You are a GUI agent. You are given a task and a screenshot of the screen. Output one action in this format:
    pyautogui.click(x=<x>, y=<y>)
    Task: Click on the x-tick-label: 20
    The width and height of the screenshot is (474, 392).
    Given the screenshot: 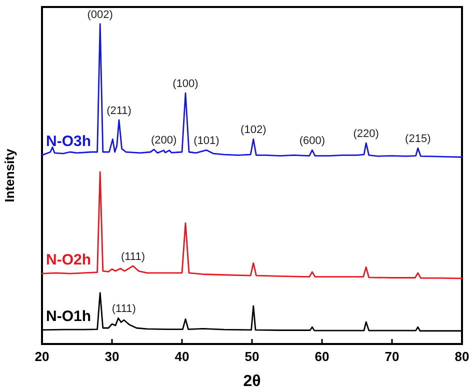 What is the action you would take?
    pyautogui.click(x=42, y=356)
    